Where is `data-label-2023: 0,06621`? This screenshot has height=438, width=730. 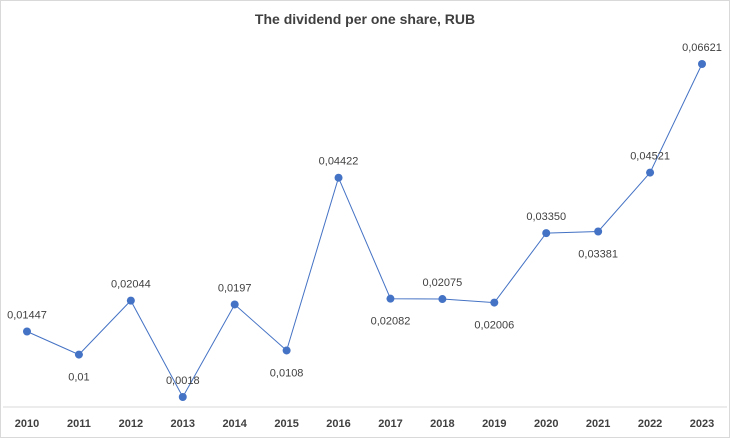
data-label-2023: 0,06621 is located at coordinates (702, 48).